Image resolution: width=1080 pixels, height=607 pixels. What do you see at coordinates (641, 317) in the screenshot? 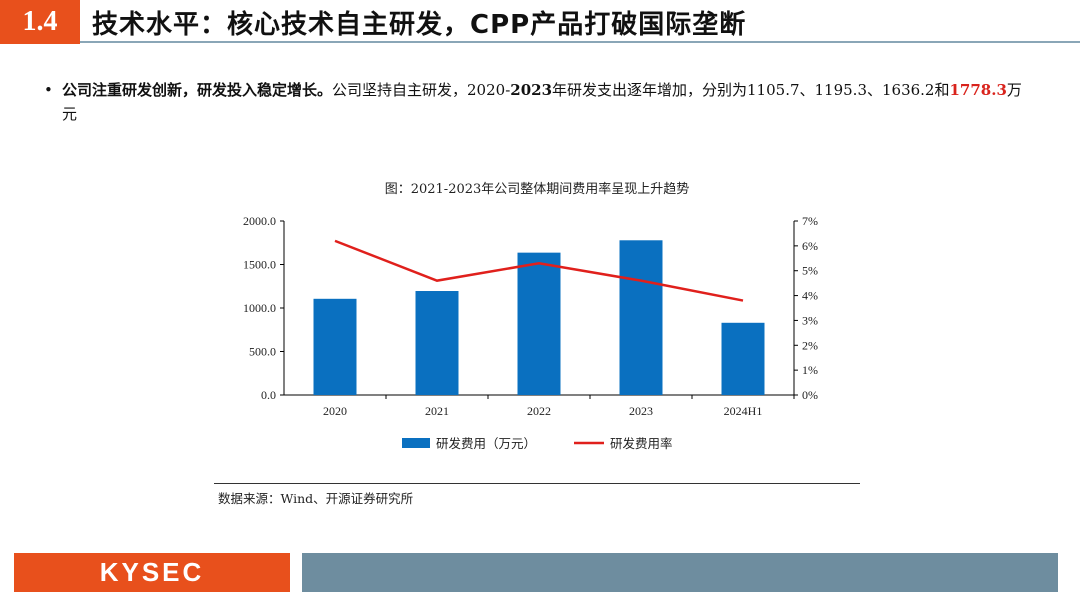
I see `bar-2023` at bounding box center [641, 317].